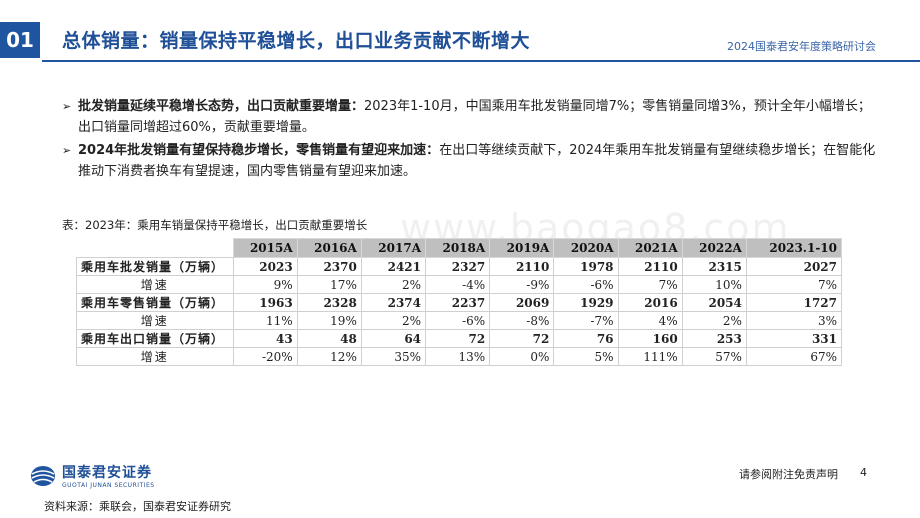 The width and height of the screenshot is (920, 518). Describe the element at coordinates (714, 248) in the screenshot. I see `column-header: 2022A` at that location.